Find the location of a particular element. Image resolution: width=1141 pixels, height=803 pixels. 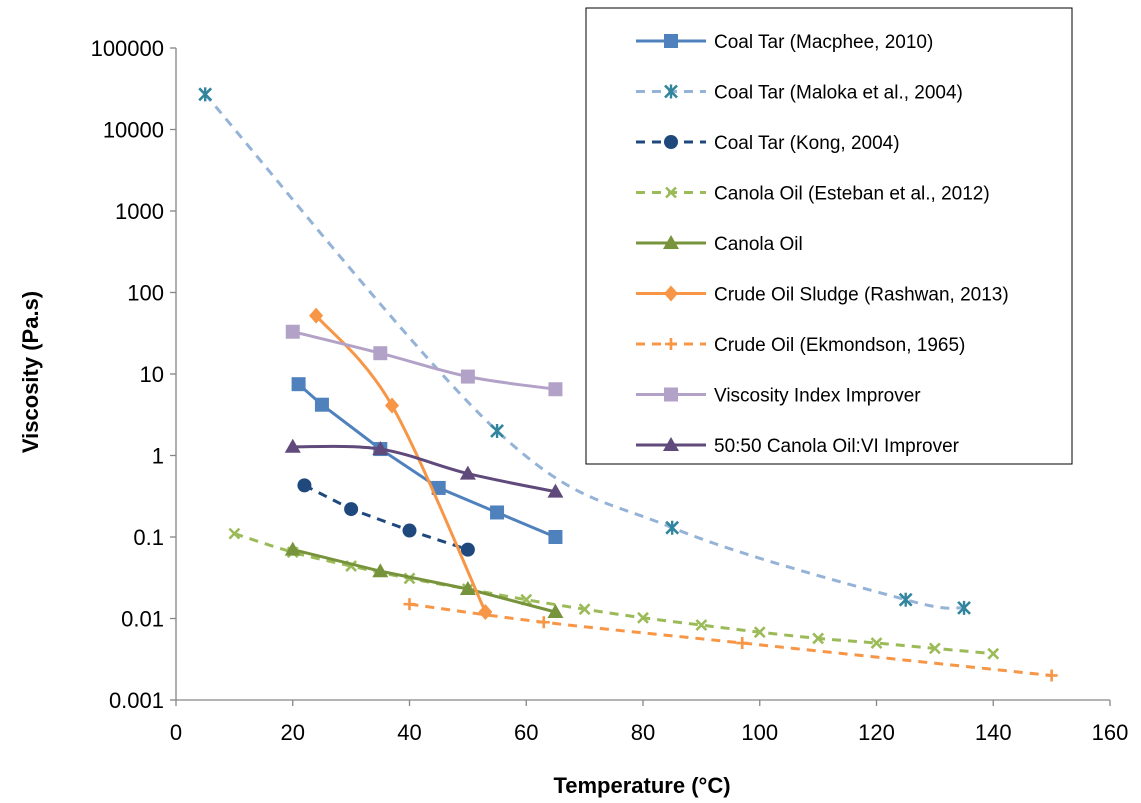

x-tick-label: 100 is located at coordinates (759, 732).